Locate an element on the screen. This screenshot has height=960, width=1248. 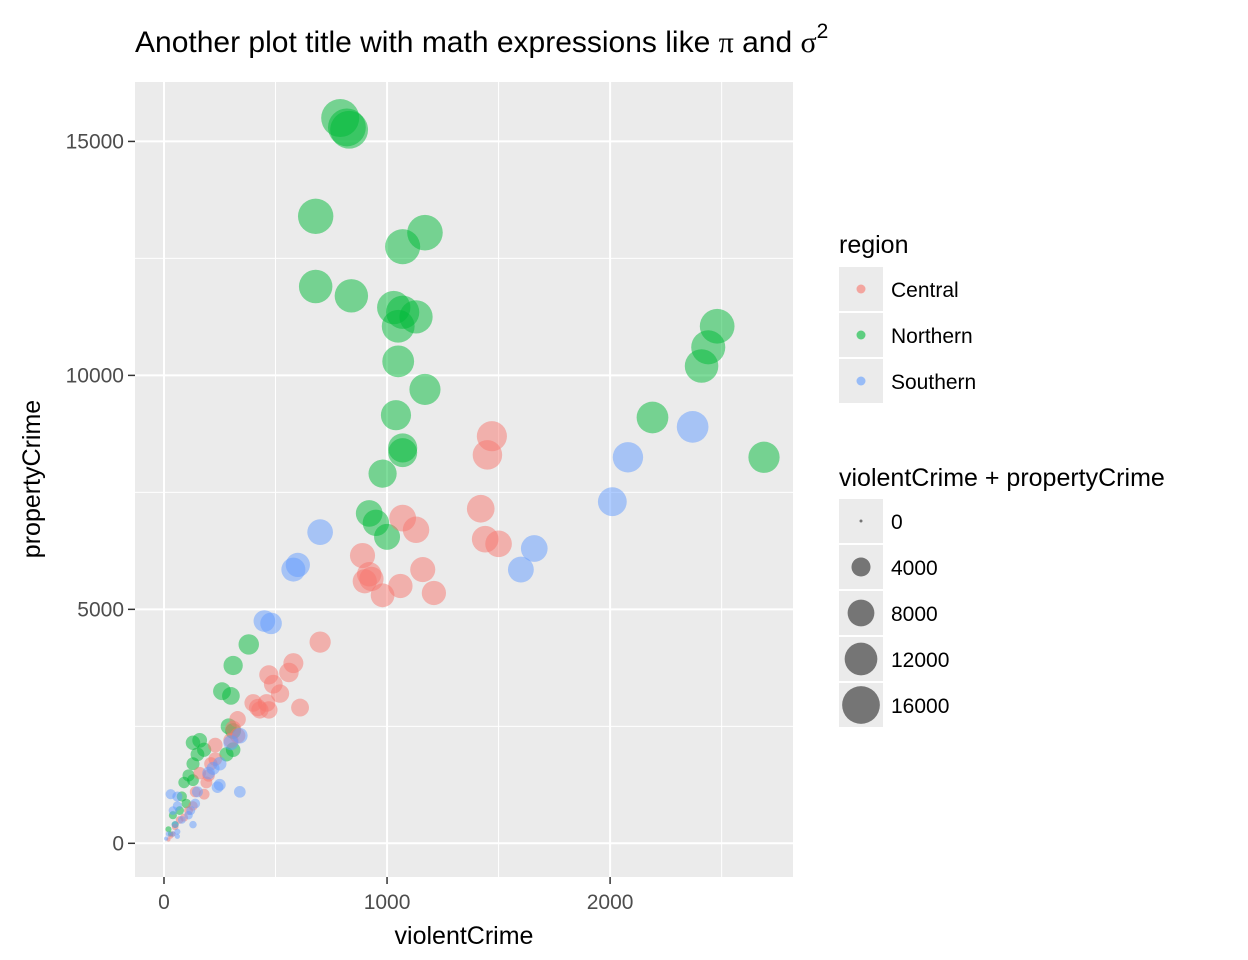
size-legend-label: 4000 is located at coordinates (914, 568).